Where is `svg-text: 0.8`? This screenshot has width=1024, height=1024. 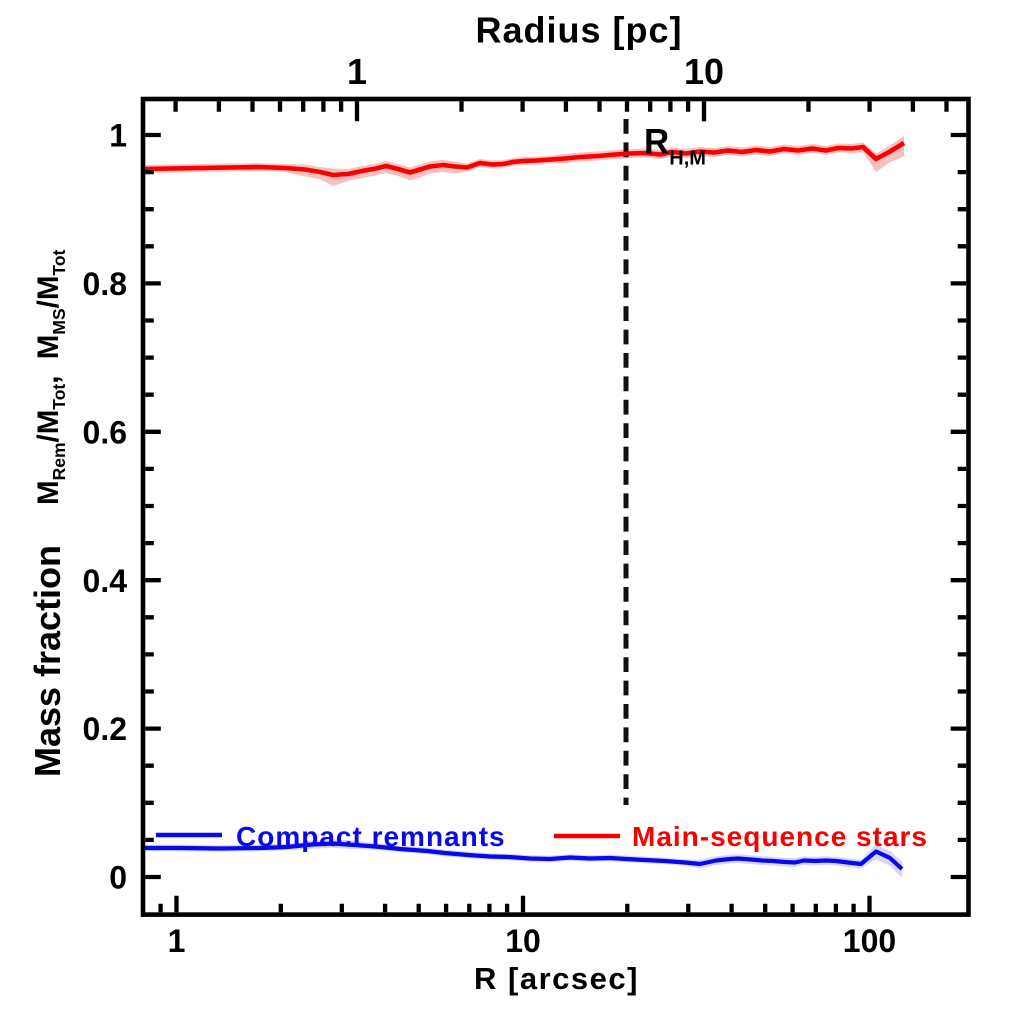 svg-text: 0.8 is located at coordinates (105, 284).